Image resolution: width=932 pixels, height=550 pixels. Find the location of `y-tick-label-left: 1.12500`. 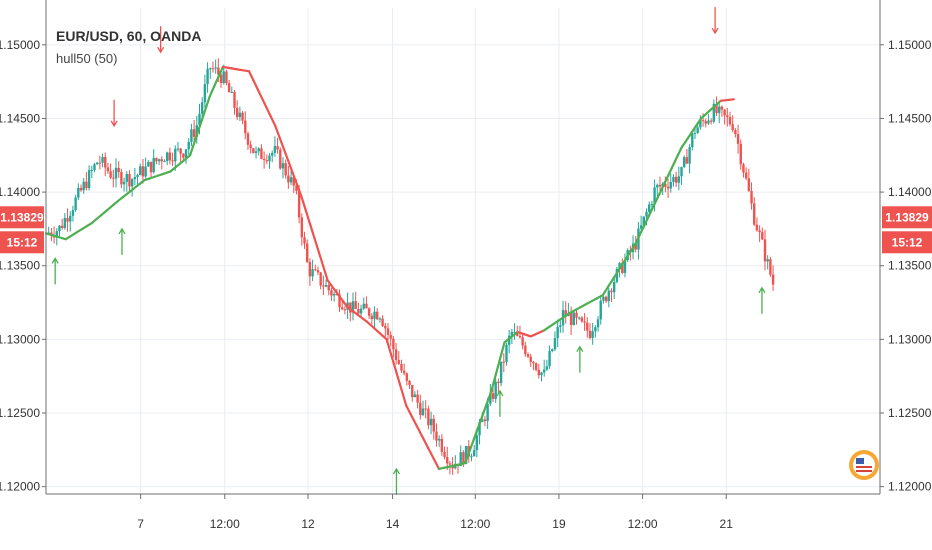

y-tick-label-left: 1.12500 is located at coordinates (20, 413).